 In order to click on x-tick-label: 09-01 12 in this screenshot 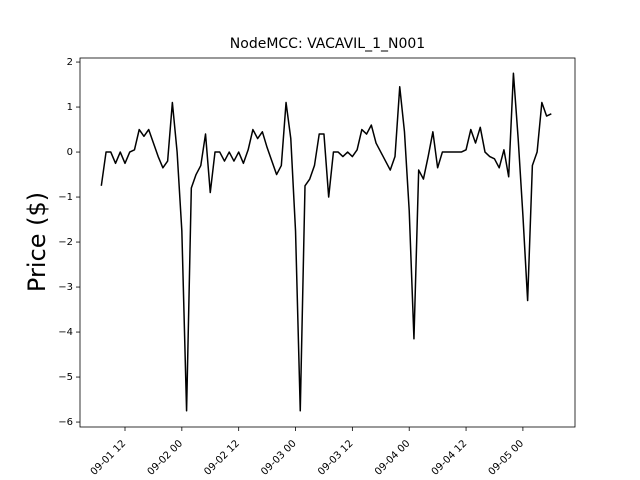, I will do `click(109, 458)`.